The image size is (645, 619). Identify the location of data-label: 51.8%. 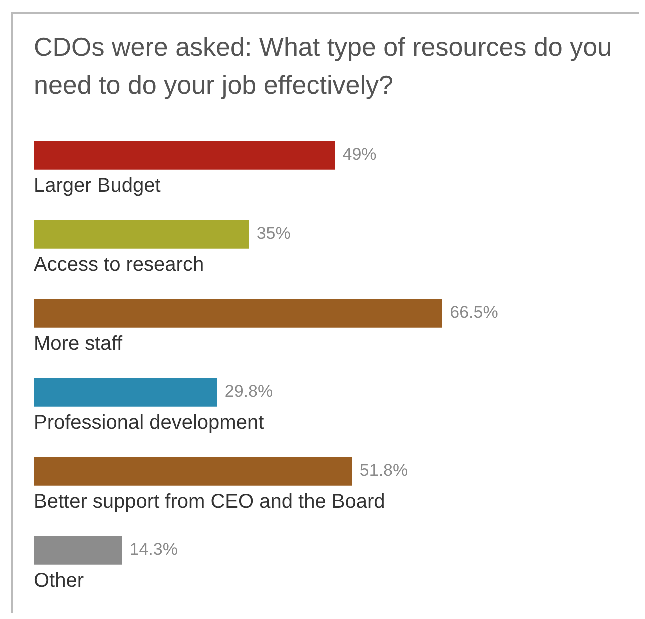
(384, 470).